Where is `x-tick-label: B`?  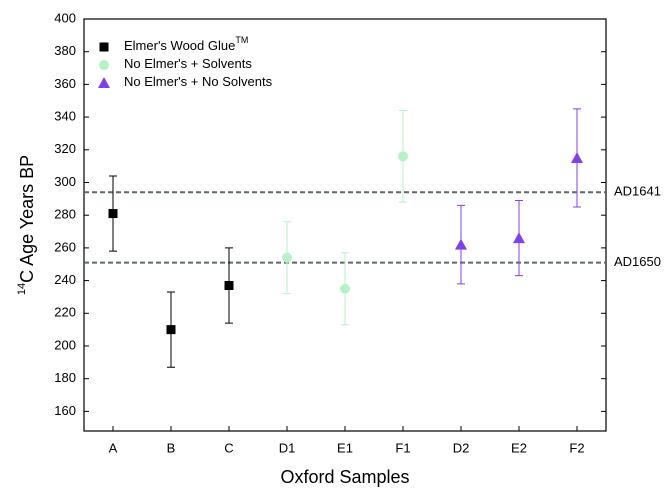 x-tick-label: B is located at coordinates (171, 447).